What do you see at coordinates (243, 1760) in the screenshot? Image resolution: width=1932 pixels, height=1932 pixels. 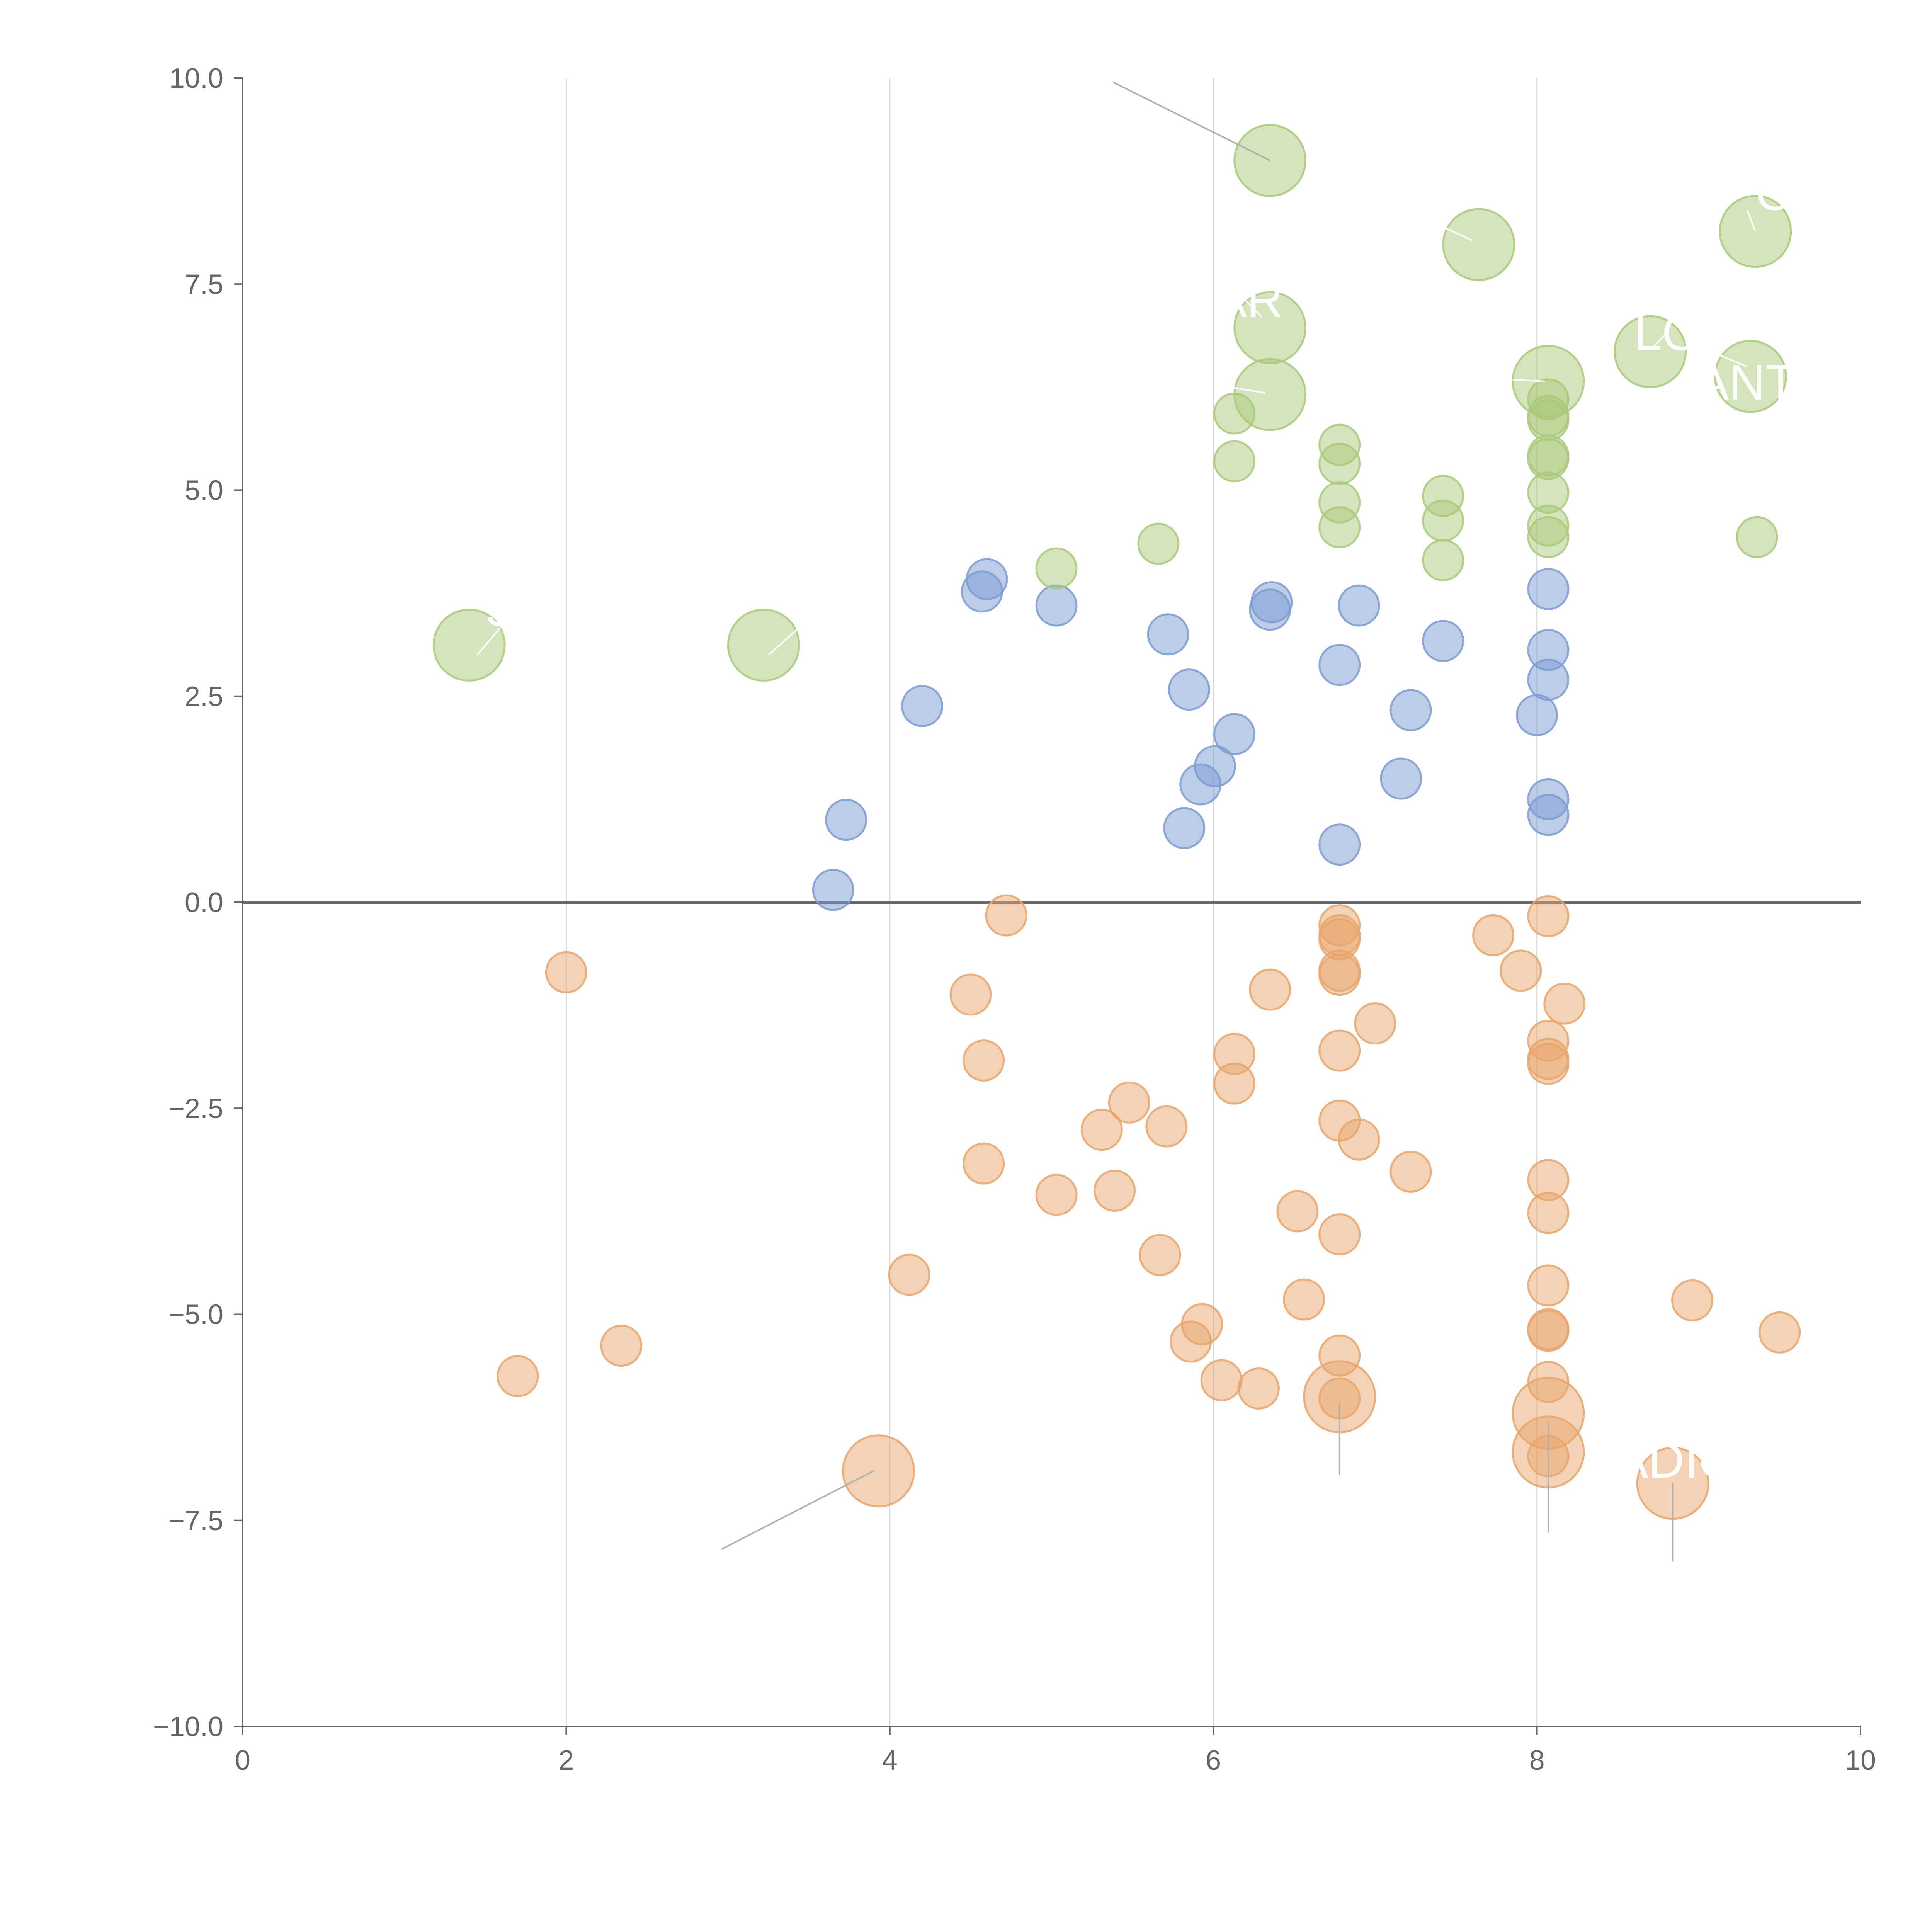 I see `x-tick-label-0: 0` at bounding box center [243, 1760].